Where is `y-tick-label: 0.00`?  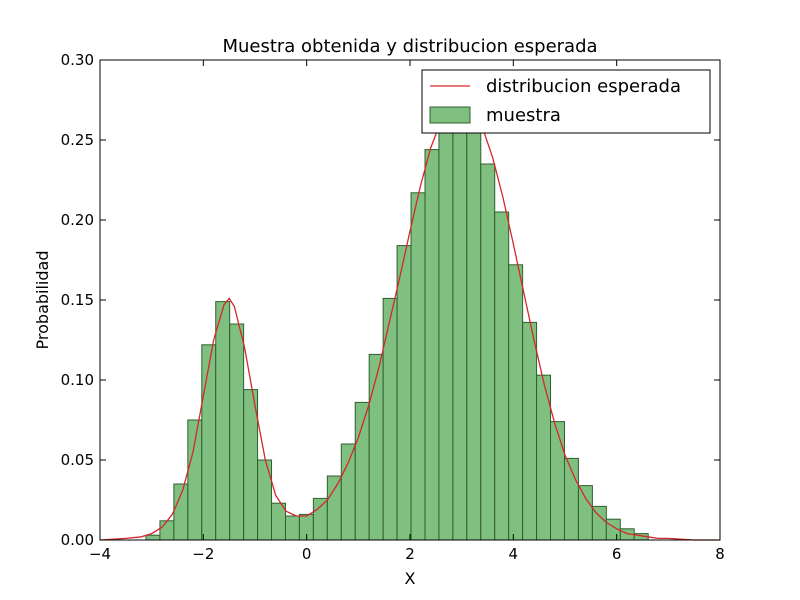 y-tick-label: 0.00 is located at coordinates (77, 540).